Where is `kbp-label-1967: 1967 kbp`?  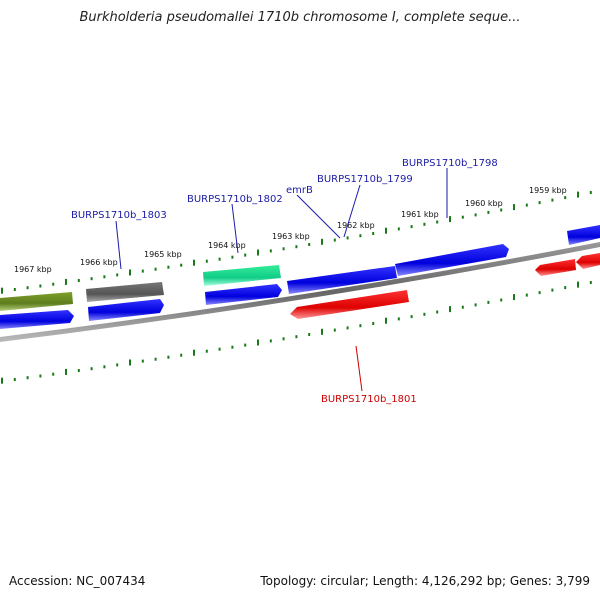 kbp-label-1967: 1967 kbp is located at coordinates (33, 269).